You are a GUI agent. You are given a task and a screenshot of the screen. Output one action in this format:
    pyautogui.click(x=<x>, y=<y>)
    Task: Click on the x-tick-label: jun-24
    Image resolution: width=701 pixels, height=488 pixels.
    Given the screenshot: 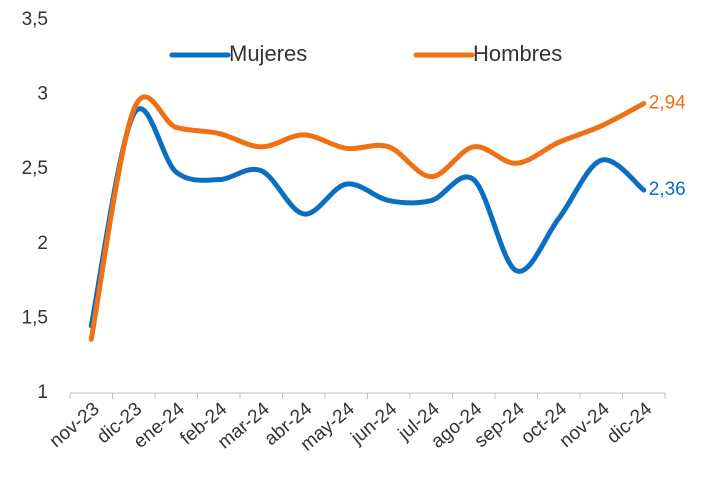 What is the action you would take?
    pyautogui.click(x=373, y=423)
    